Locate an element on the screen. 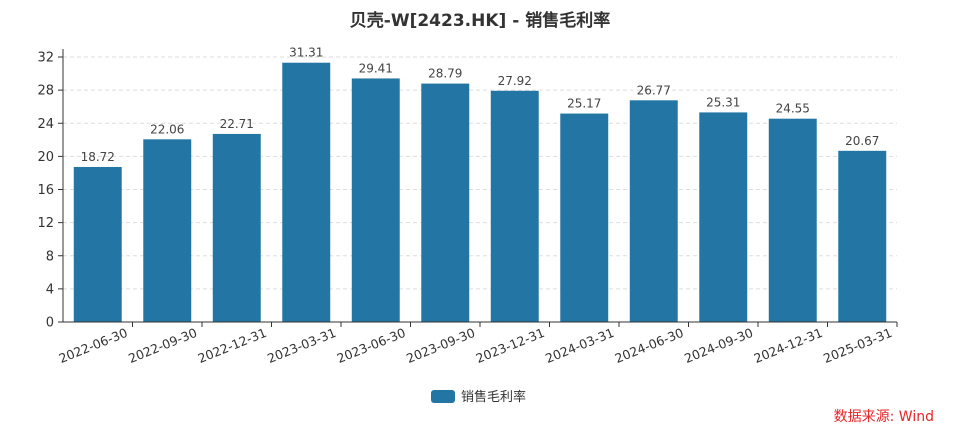 The height and width of the screenshot is (435, 960). source-note: 数据来源: Wind is located at coordinates (883, 417).